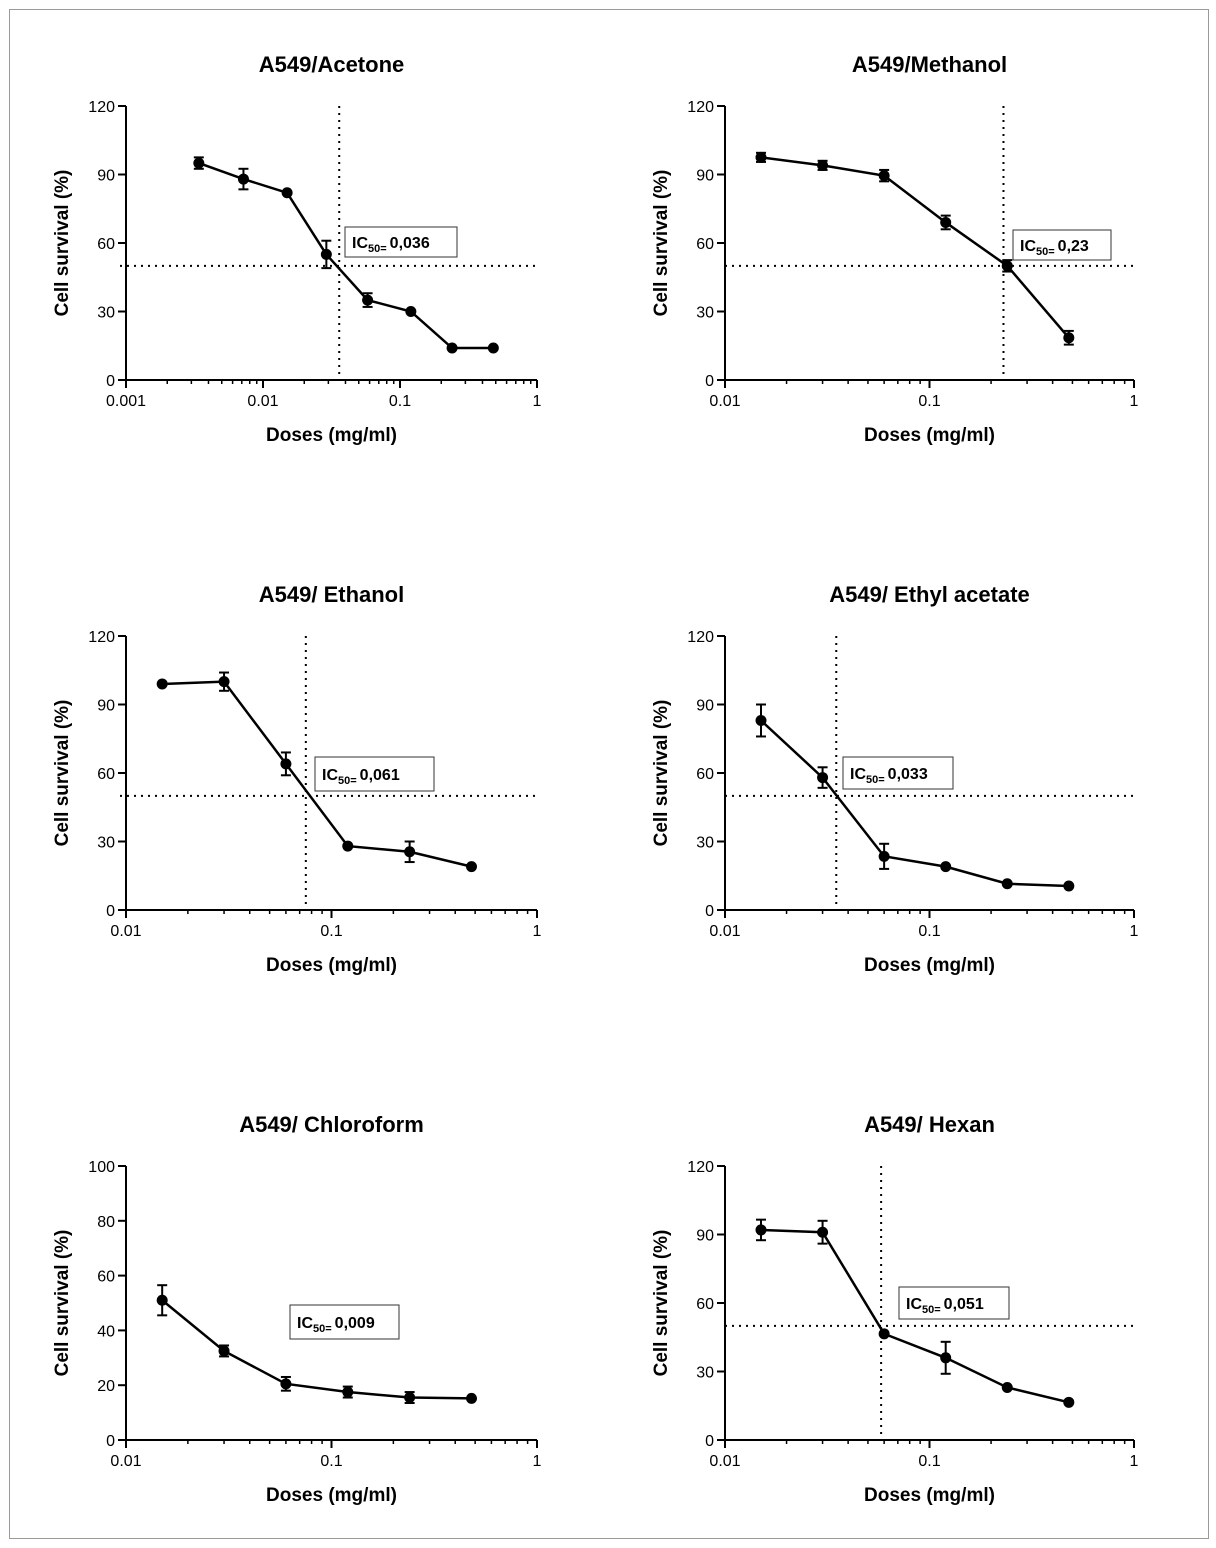  What do you see at coordinates (929, 594) in the screenshot?
I see `chart-title: A549/ Ethyl acetate` at bounding box center [929, 594].